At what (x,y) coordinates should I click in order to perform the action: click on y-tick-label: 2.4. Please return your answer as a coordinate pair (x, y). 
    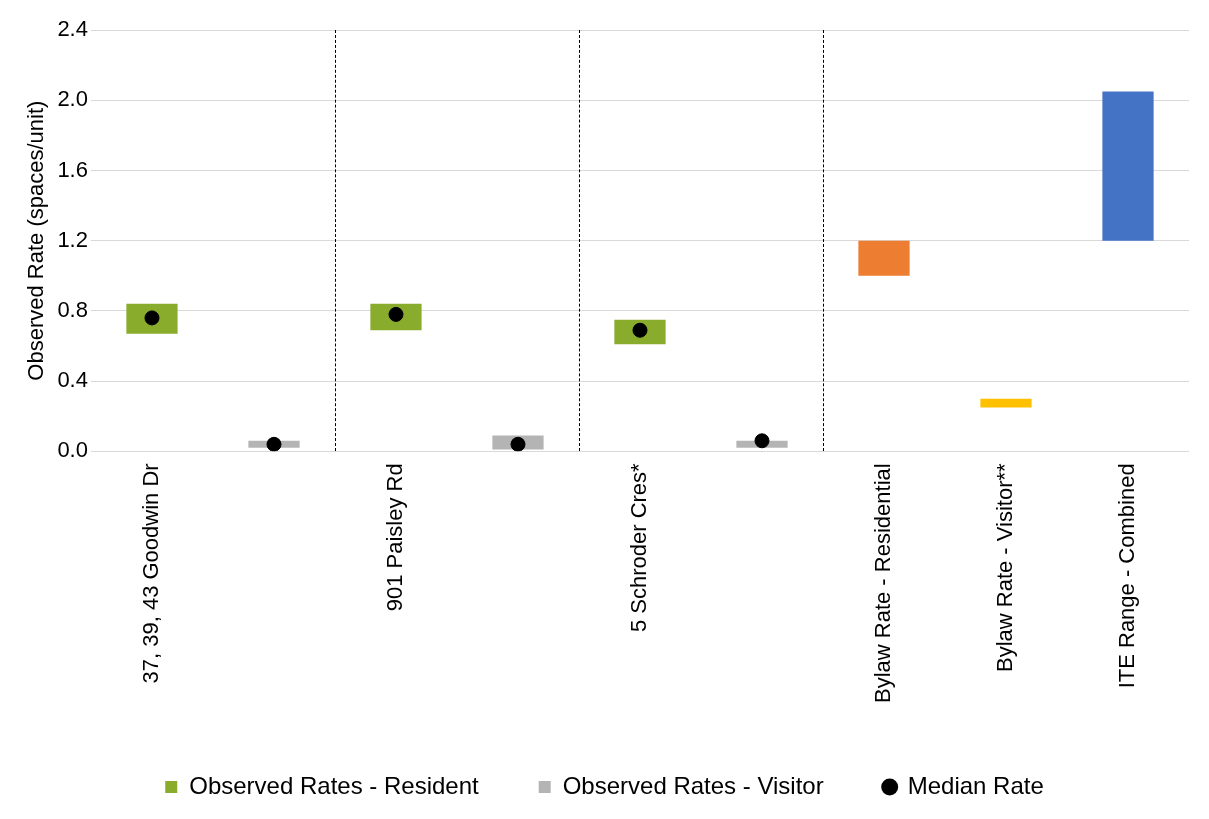
    Looking at the image, I should click on (72, 29).